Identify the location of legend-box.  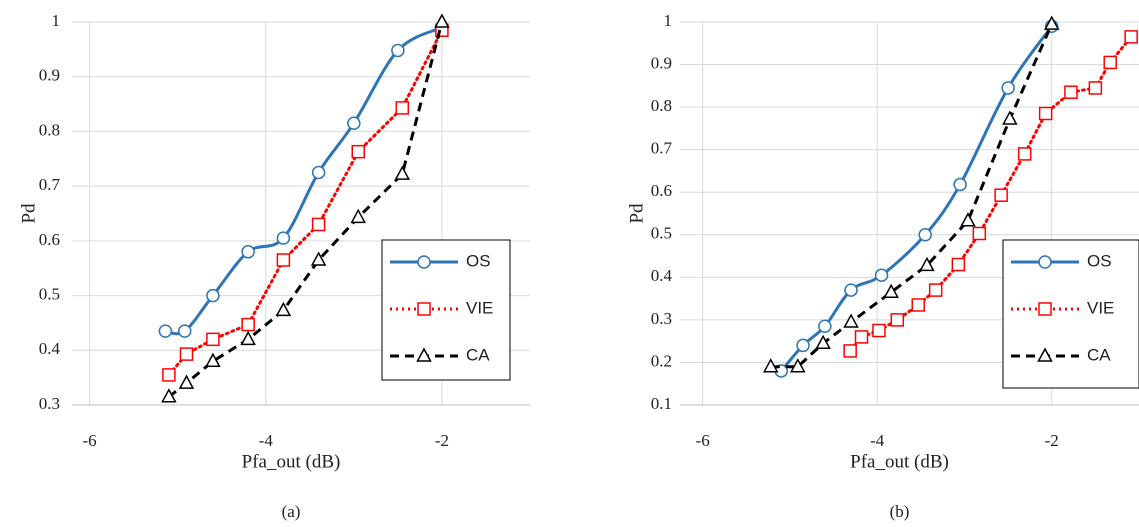
(1070, 314).